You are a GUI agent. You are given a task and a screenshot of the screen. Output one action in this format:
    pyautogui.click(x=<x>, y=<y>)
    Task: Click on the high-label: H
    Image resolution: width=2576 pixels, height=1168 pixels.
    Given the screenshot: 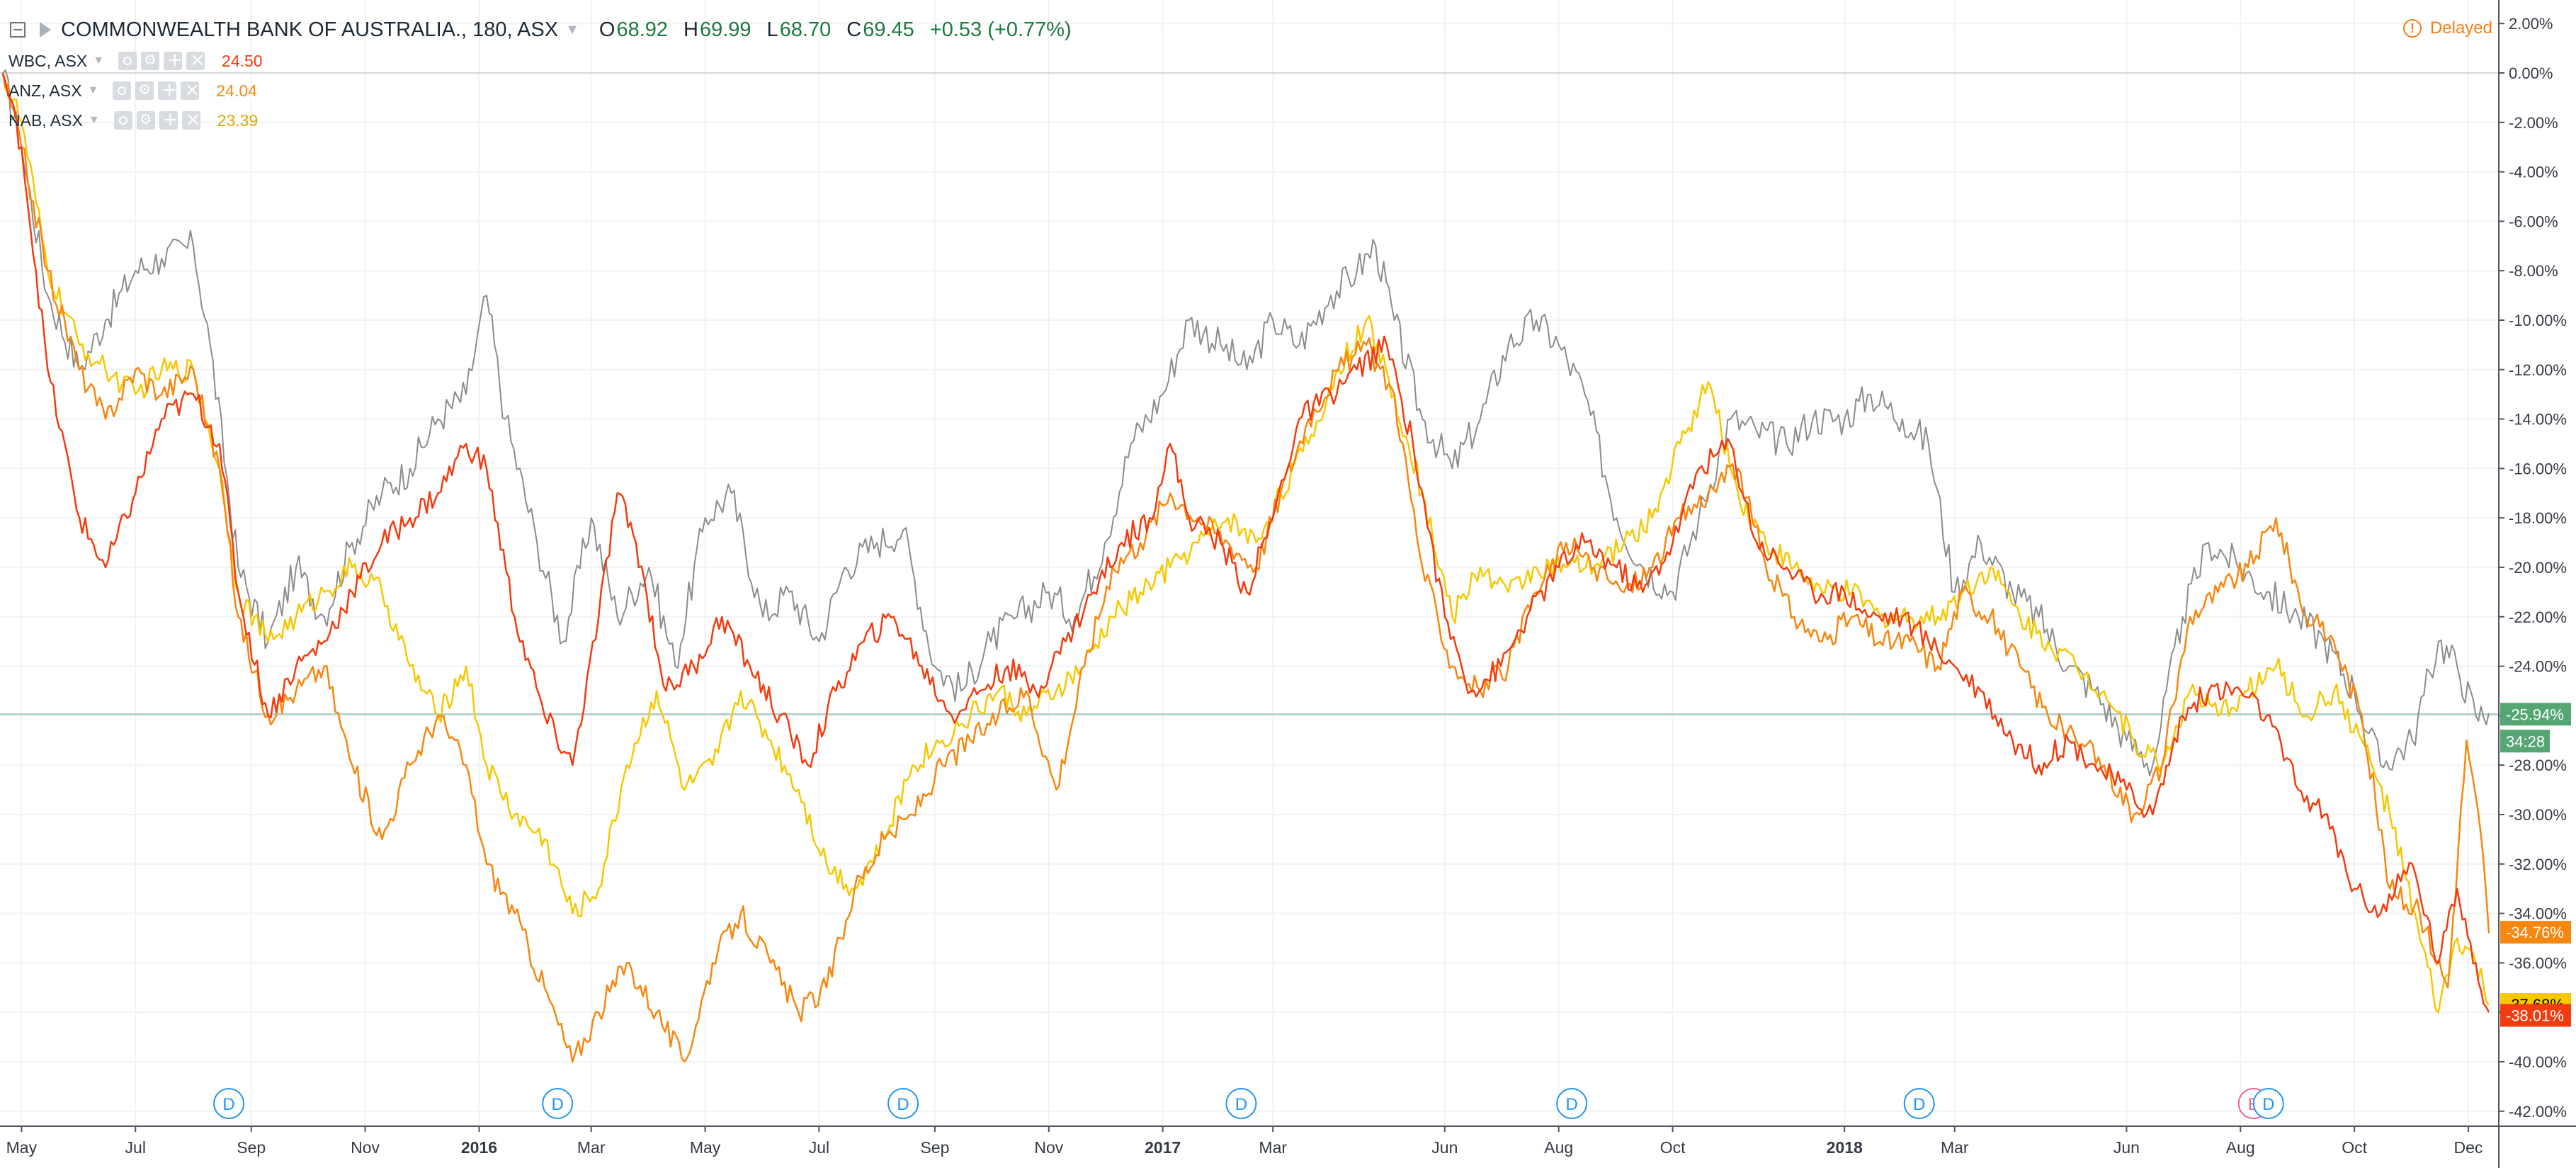 What is the action you would take?
    pyautogui.click(x=690, y=29)
    